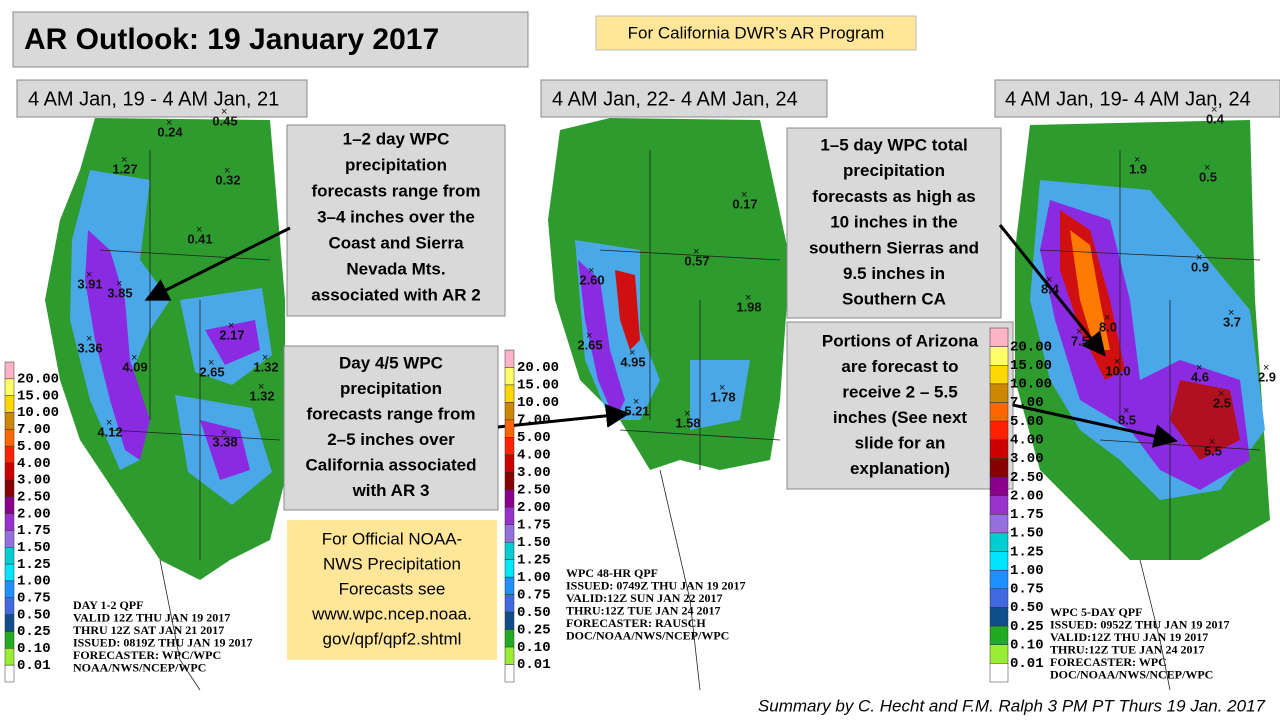 The height and width of the screenshot is (720, 1280). What do you see at coordinates (1213, 450) in the screenshot?
I see `map-value: 5.5` at bounding box center [1213, 450].